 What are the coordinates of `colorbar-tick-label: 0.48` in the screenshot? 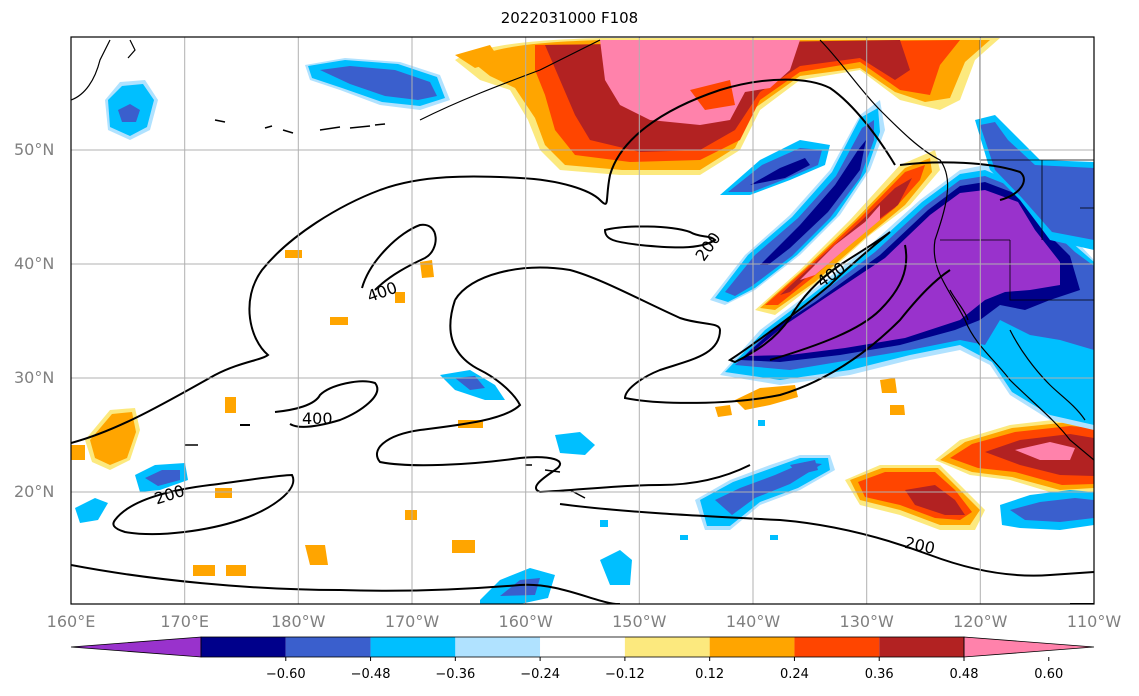 It's located at (964, 674).